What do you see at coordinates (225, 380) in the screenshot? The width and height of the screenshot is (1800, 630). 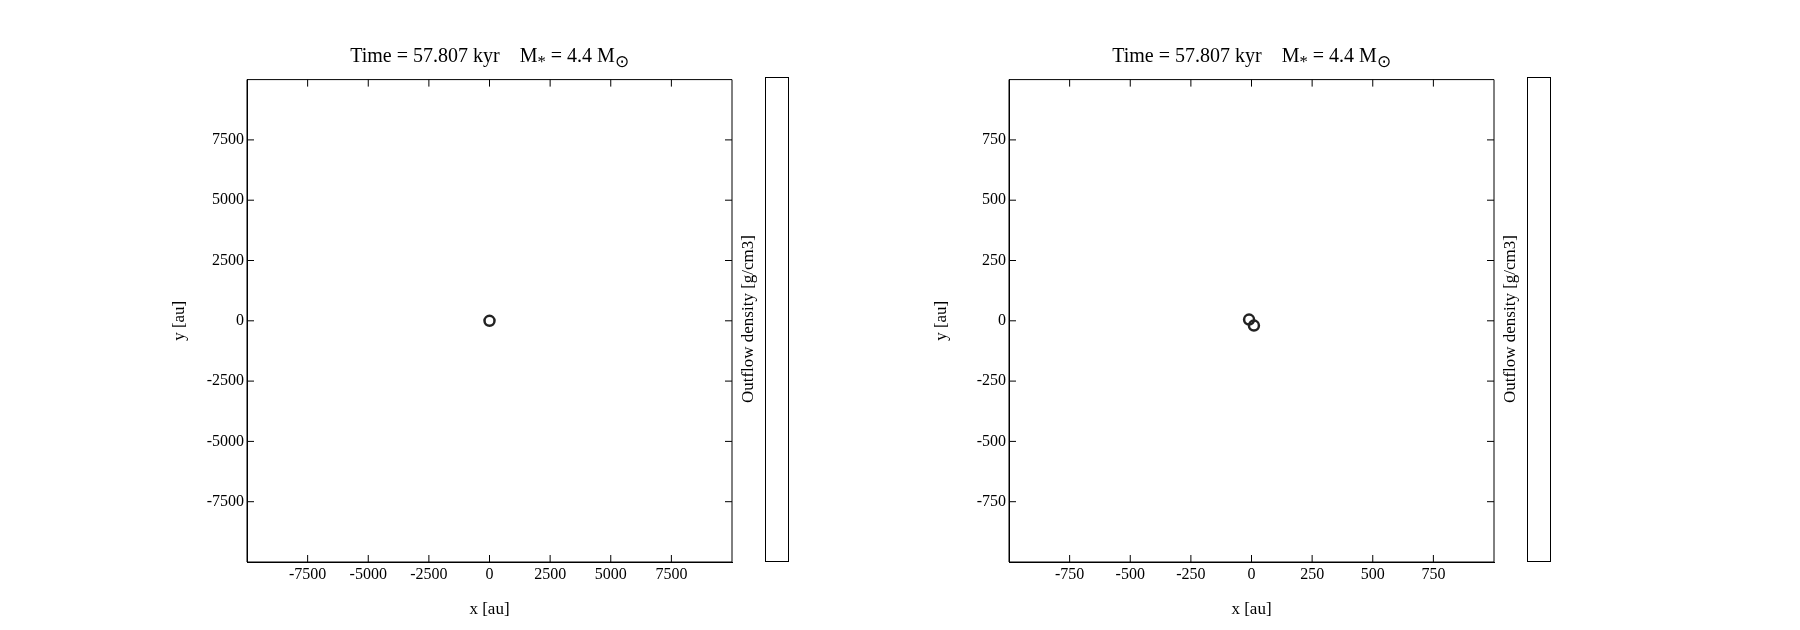 I see `y-tick-label: -2500` at bounding box center [225, 380].